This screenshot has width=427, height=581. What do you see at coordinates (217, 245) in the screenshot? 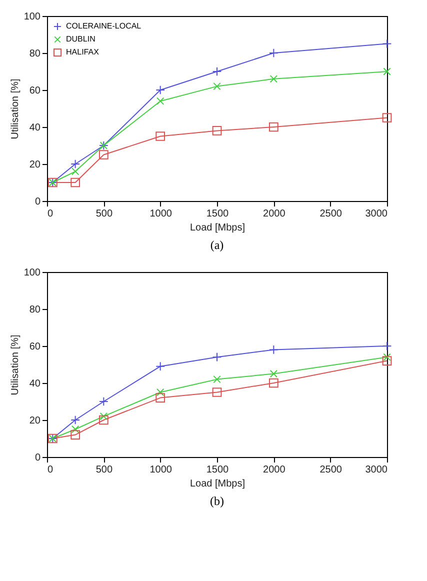
I see `text: (a)` at bounding box center [217, 245].